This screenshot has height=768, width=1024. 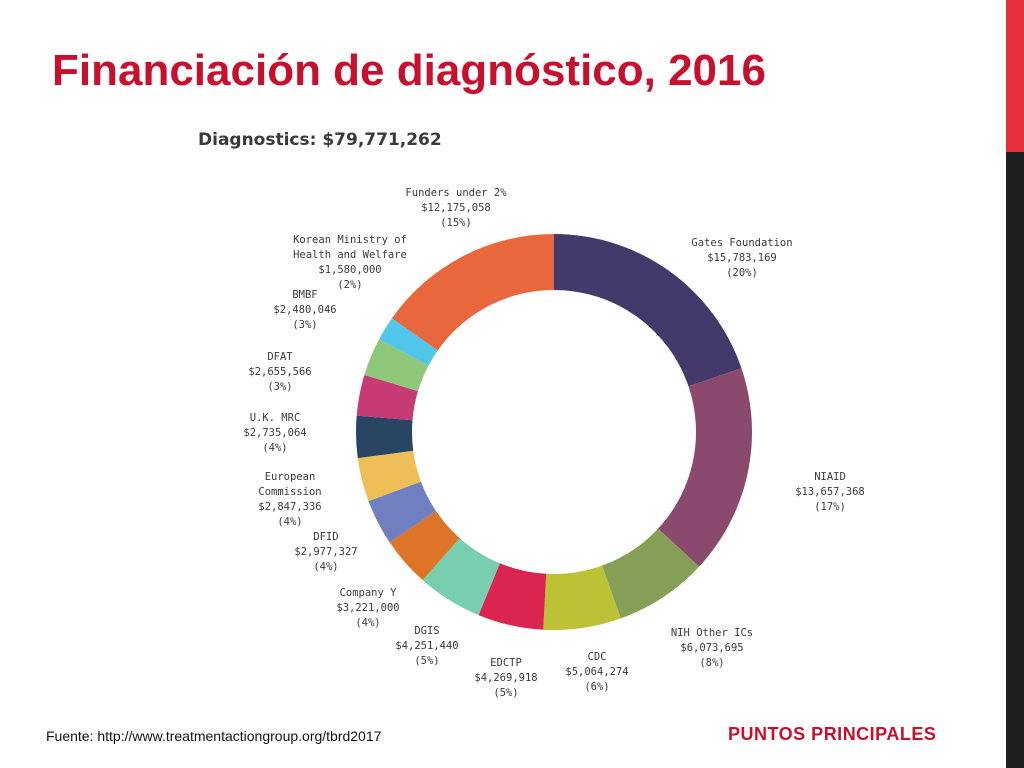 I want to click on slice-label-text: Health and Welfare, so click(x=350, y=255).